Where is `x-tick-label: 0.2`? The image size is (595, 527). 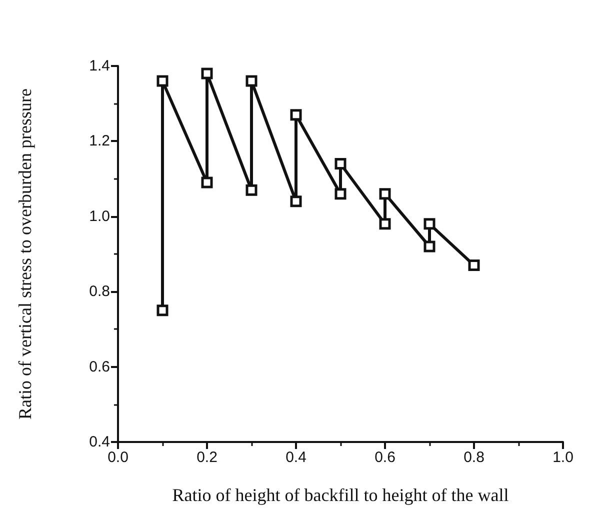 x-tick-label: 0.2 is located at coordinates (207, 457).